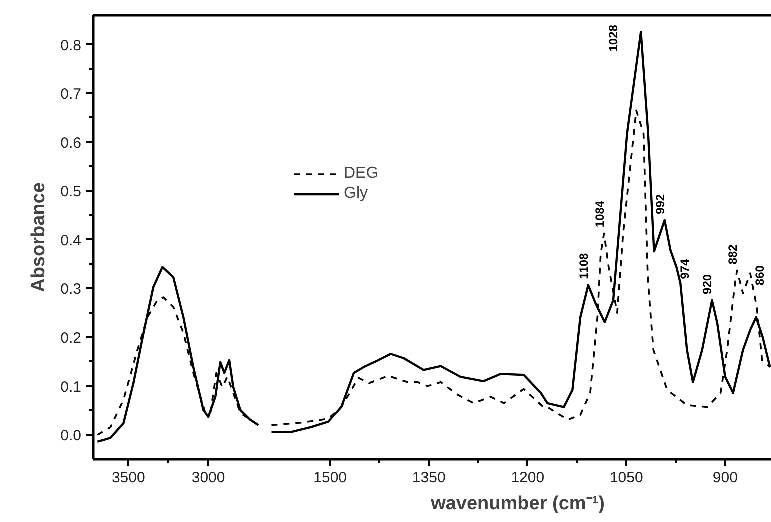 The image size is (771, 522). Describe the element at coordinates (613, 38) in the screenshot. I see `annotation: 1028` at that location.